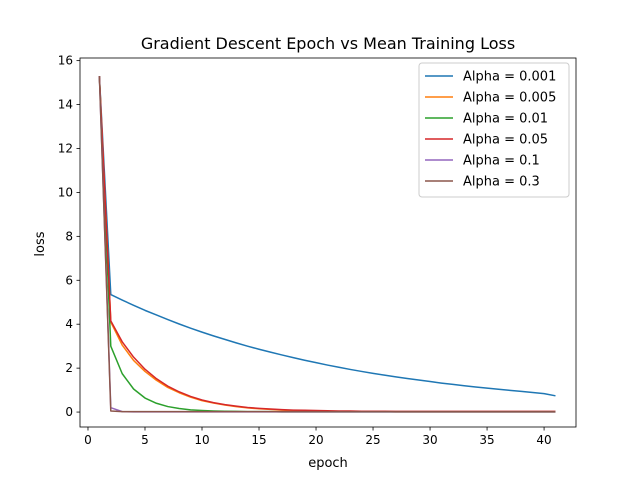 Image resolution: width=640 pixels, height=480 pixels. I want to click on y-tick-label: 4, so click(69, 324).